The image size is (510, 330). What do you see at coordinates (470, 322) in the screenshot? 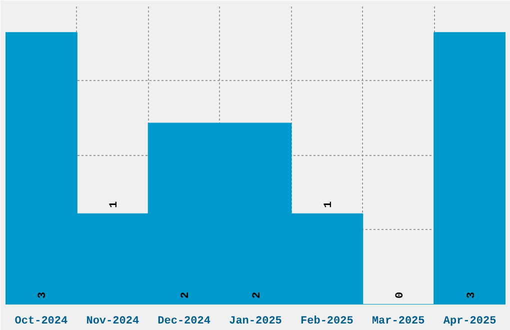
I see `x-tick-label: Apr-2025` at bounding box center [470, 322].